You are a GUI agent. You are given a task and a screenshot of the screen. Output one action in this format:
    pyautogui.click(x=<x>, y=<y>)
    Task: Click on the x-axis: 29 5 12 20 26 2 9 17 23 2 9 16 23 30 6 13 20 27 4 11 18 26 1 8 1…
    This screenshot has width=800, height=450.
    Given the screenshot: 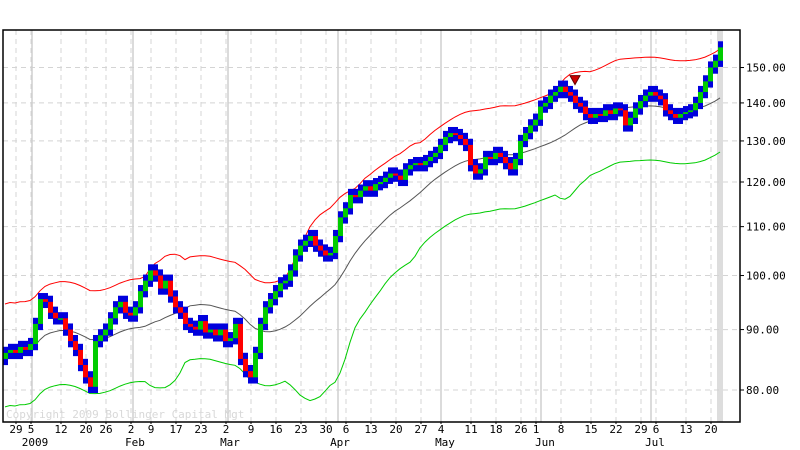 What is the action you would take?
    pyautogui.click(x=363, y=435)
    